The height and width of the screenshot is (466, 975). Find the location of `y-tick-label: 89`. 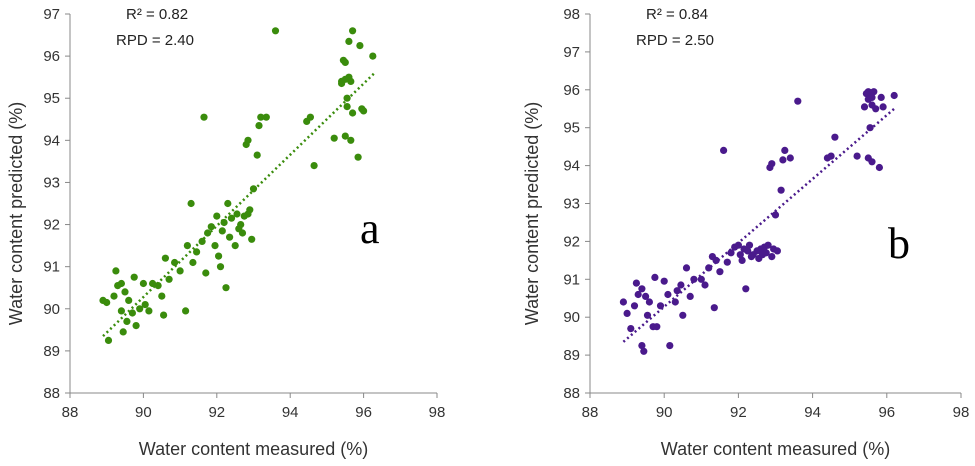

y-tick-label: 89 is located at coordinates (571, 355).